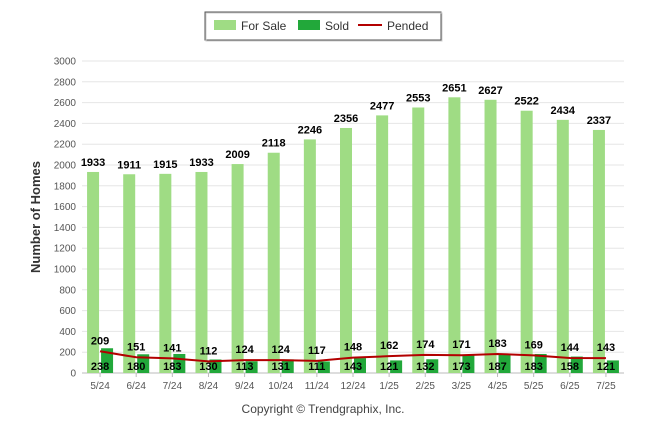 Image resolution: width=646 pixels, height=434 pixels. Describe the element at coordinates (67, 290) in the screenshot. I see `y-tick-label: 800` at that location.